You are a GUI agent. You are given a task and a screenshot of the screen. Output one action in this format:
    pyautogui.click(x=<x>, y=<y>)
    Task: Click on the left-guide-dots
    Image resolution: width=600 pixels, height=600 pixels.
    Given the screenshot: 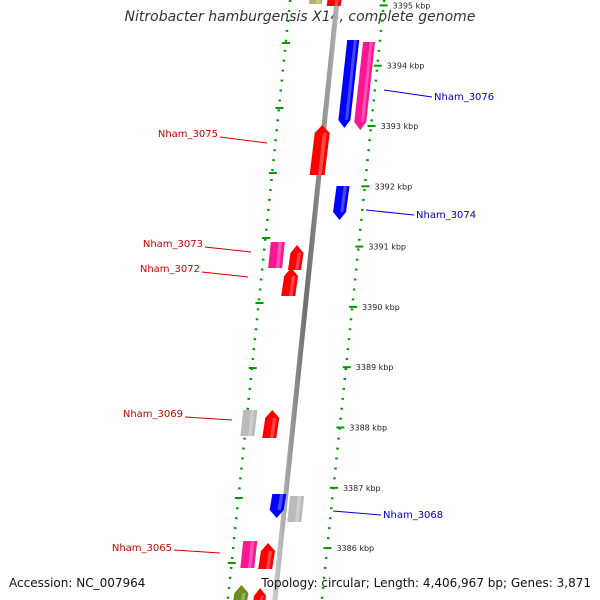 What is the action you would take?
    pyautogui.click(x=259, y=300)
    